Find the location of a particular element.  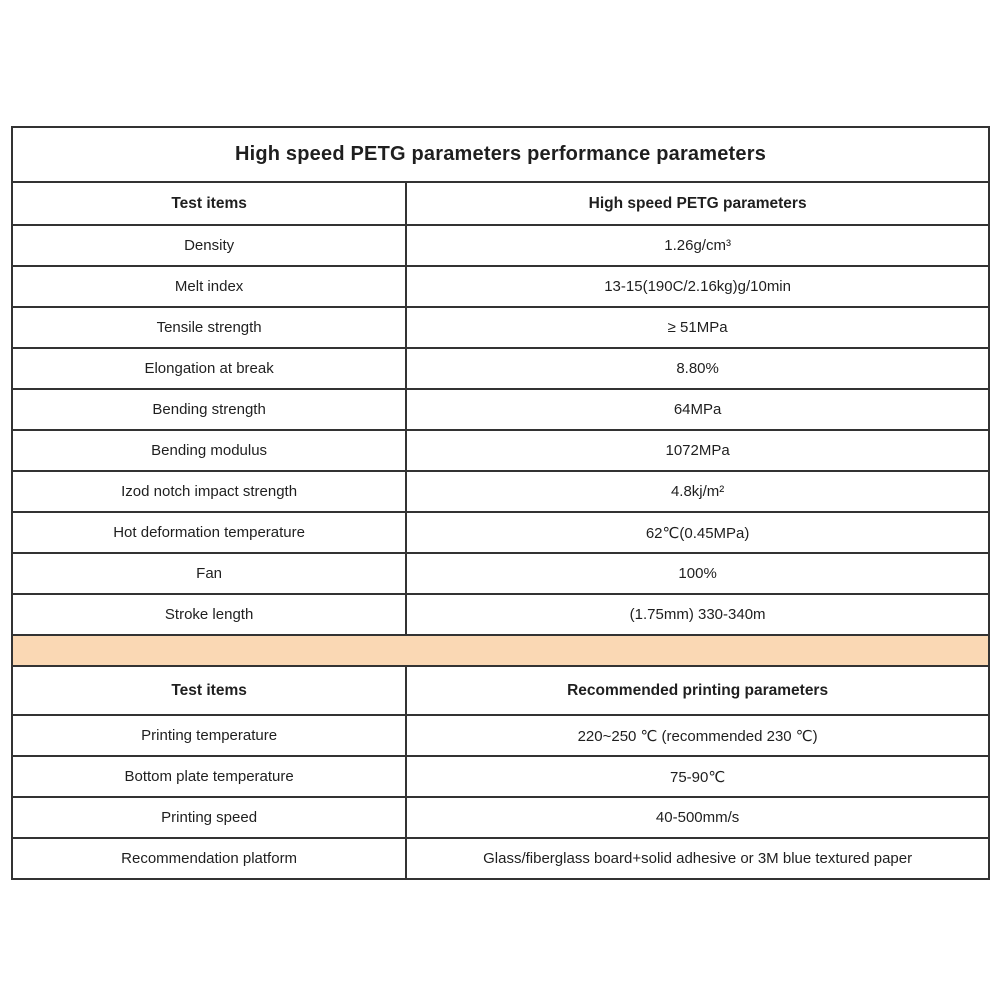

value-cell: 8.80% is located at coordinates (697, 368).